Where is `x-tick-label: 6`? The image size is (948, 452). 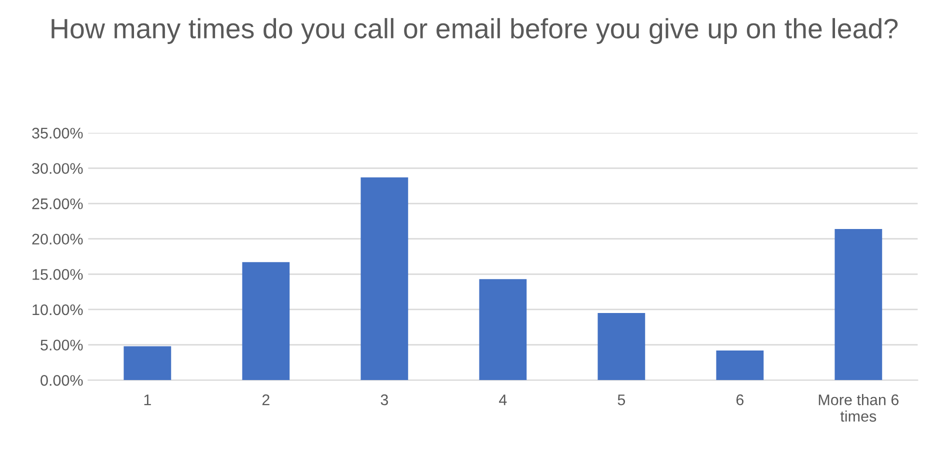
x-tick-label: 6 is located at coordinates (740, 400).